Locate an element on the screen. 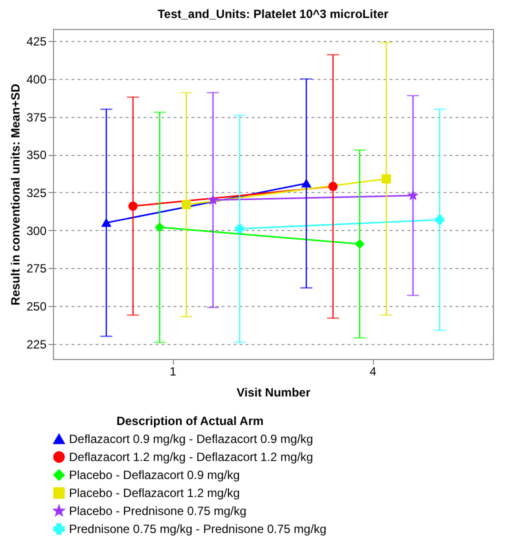 This screenshot has width=532, height=550. legend-label: Placebo - Prednisone 0.75 mg/kg is located at coordinates (157, 511).